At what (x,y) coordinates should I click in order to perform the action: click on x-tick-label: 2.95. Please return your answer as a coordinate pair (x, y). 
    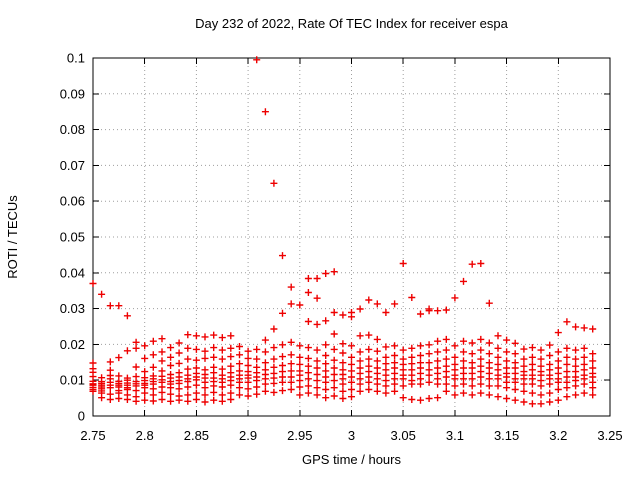
    Looking at the image, I should click on (299, 435).